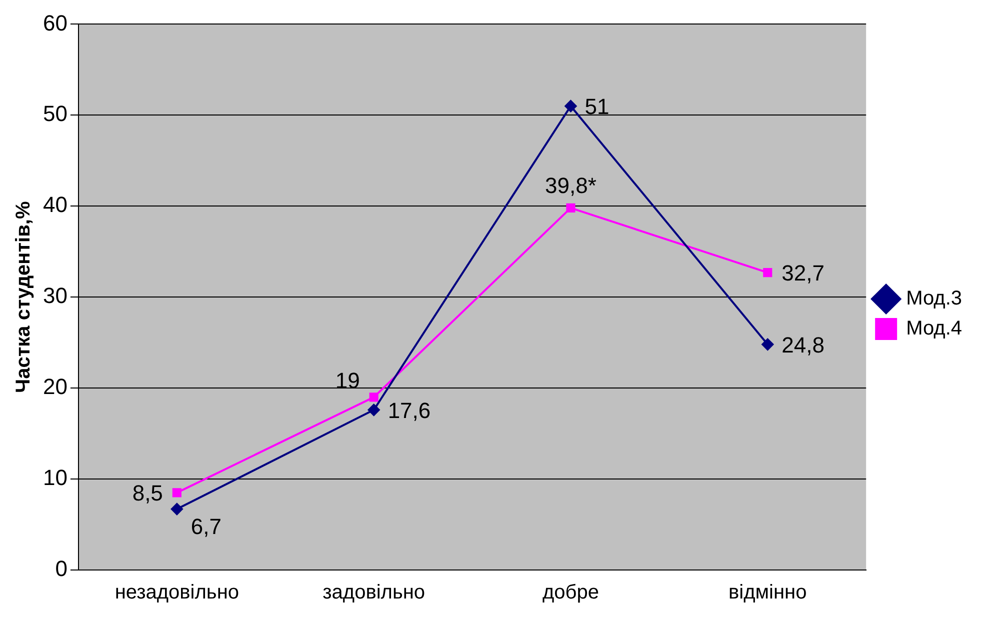  Describe the element at coordinates (570, 593) in the screenshot. I see `x-tick-label: добре` at that location.